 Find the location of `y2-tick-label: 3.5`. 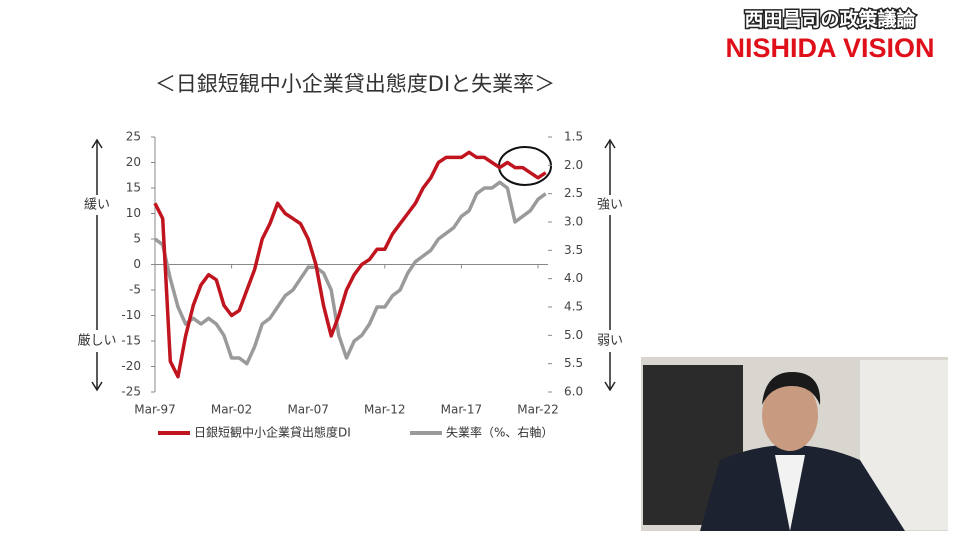

y2-tick-label: 3.5 is located at coordinates (573, 250).